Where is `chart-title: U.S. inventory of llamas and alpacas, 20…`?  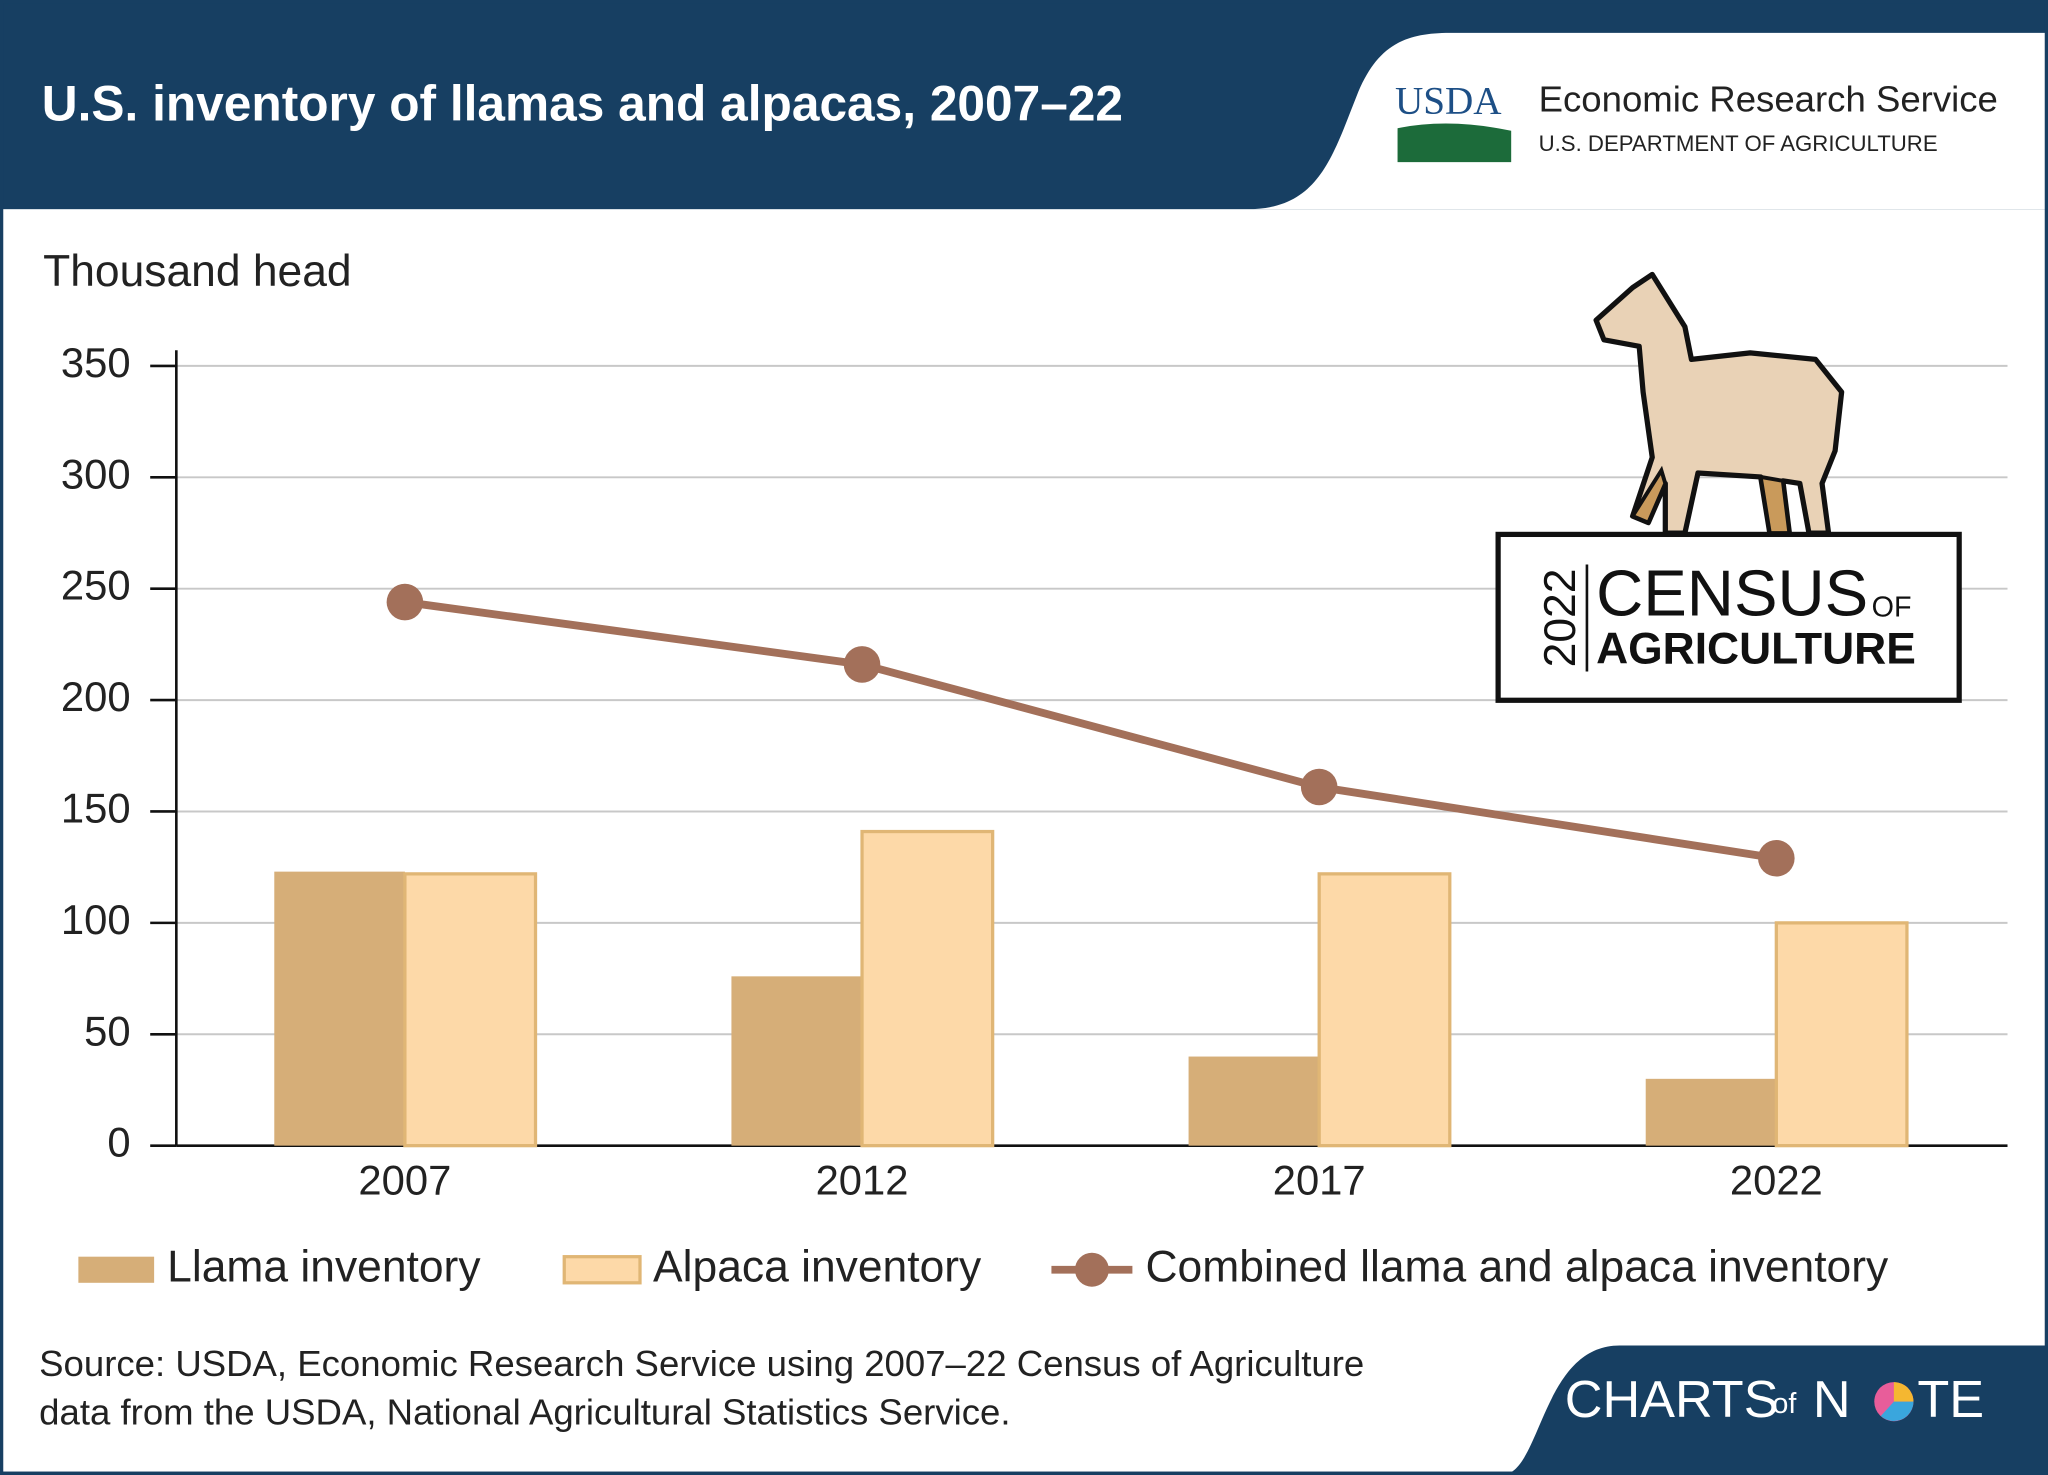 chart-title: U.S. inventory of llamas and alpacas, 20… is located at coordinates (582, 103).